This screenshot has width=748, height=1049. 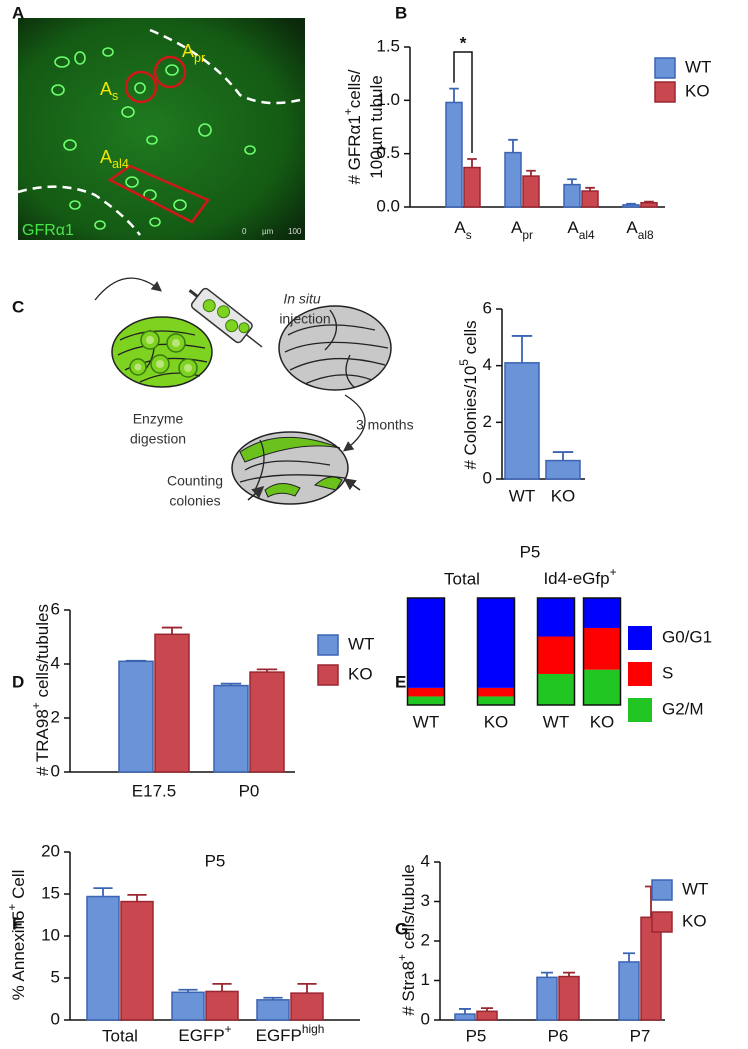 I want to click on y-axis-label: # Stra8+ cells/tubule, so click(x=406, y=940).